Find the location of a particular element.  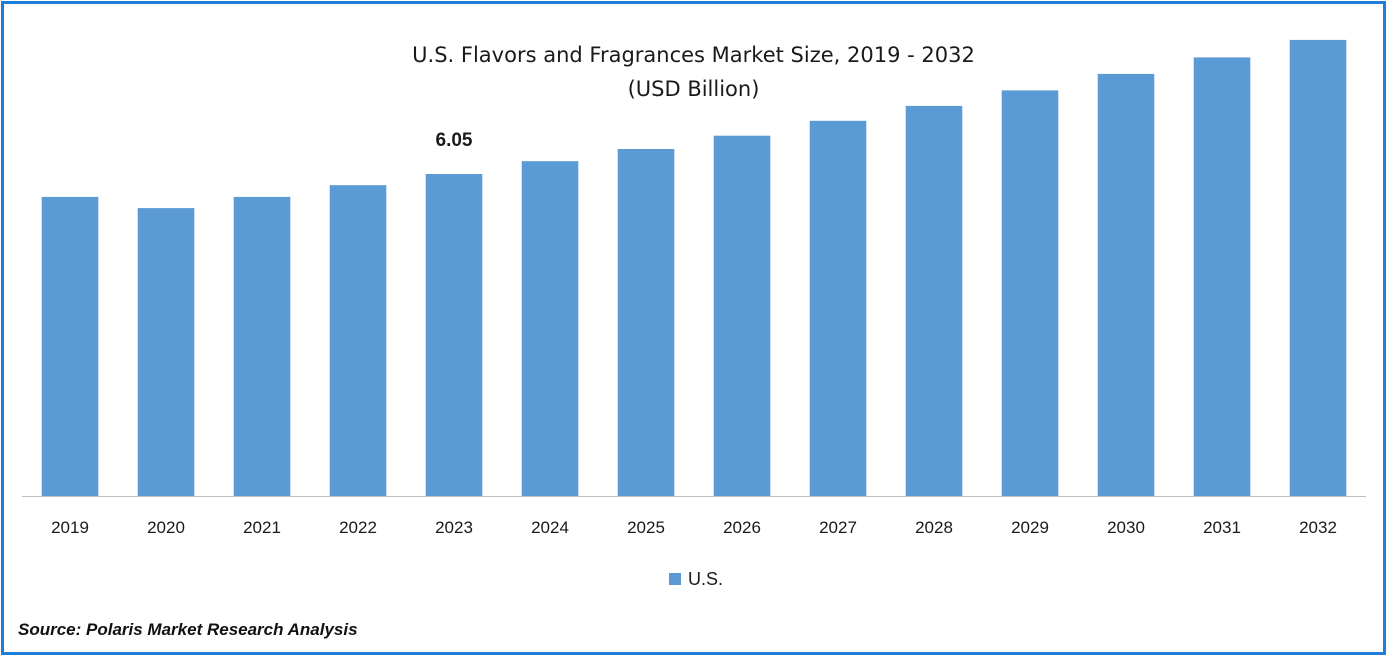

bar-2028 is located at coordinates (934, 301).